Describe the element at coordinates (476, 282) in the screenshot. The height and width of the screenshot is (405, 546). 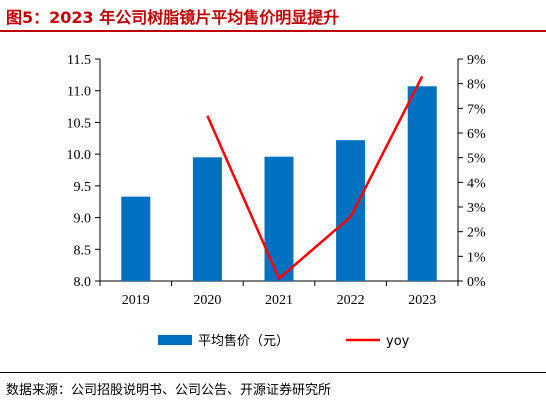
I see `y-right-tick-label: 0%` at that location.